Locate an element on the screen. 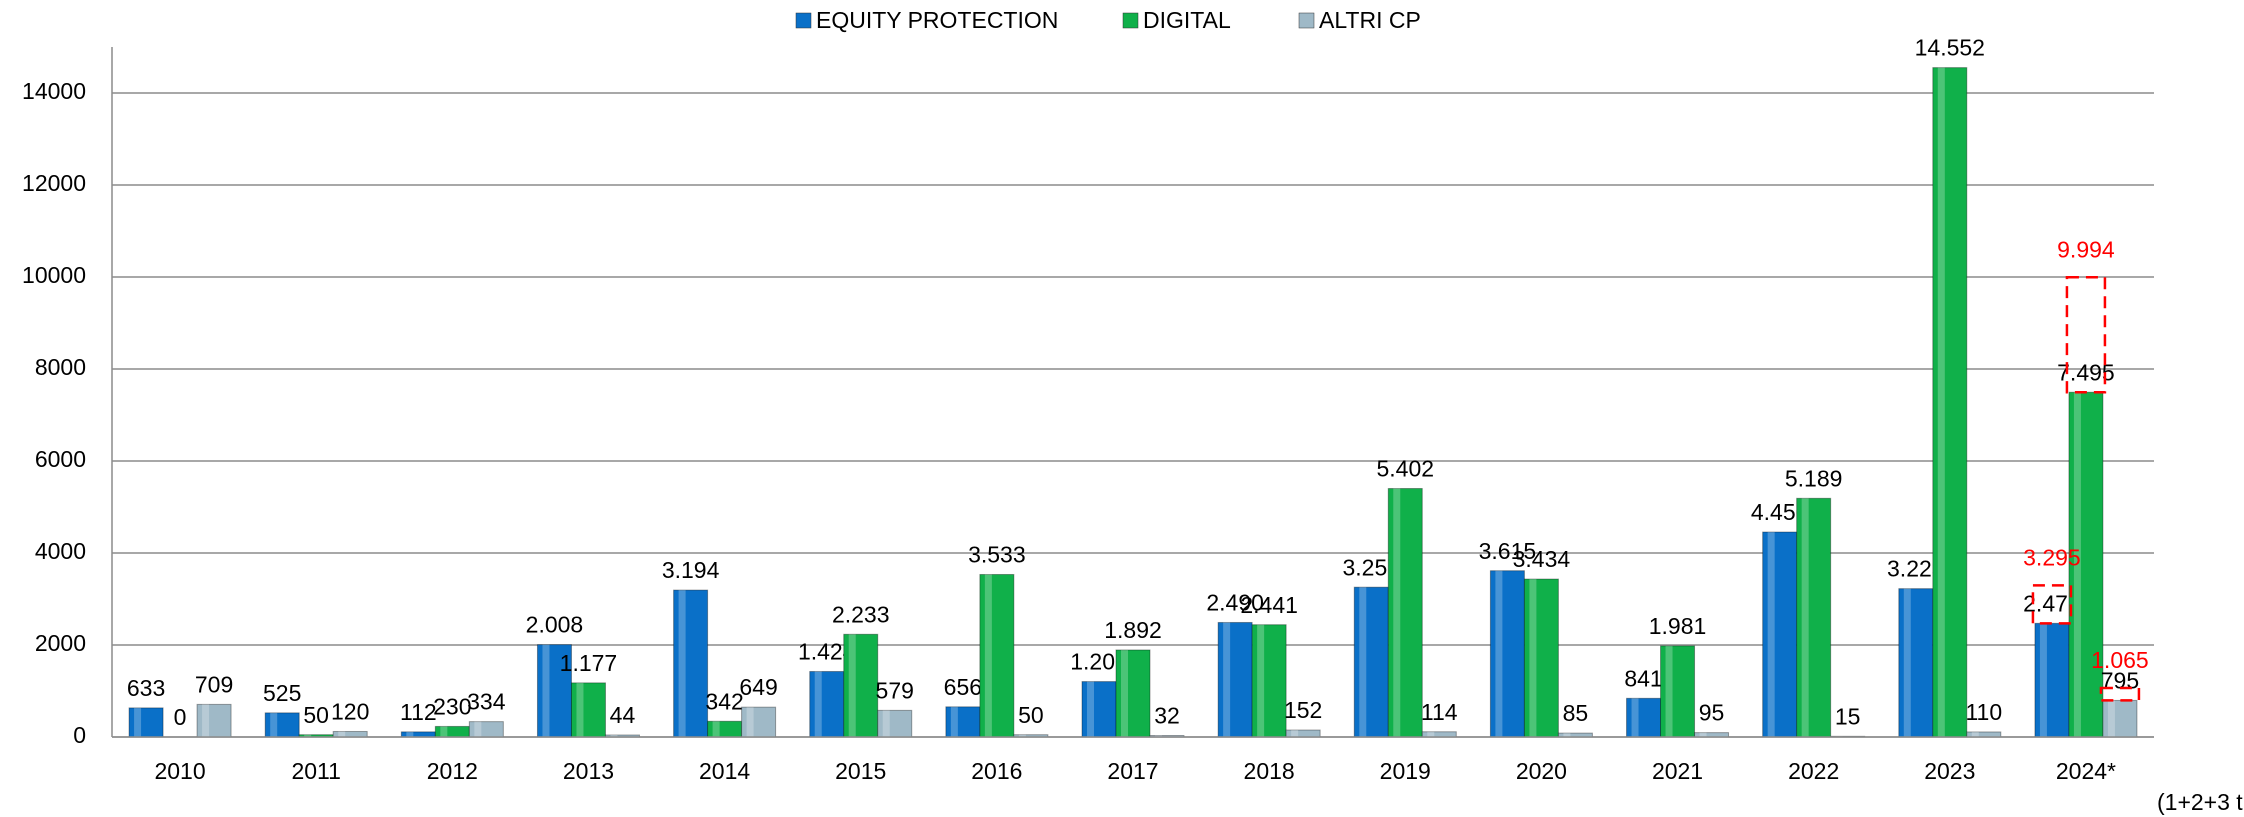  value-label: 3.434 is located at coordinates (1542, 559).